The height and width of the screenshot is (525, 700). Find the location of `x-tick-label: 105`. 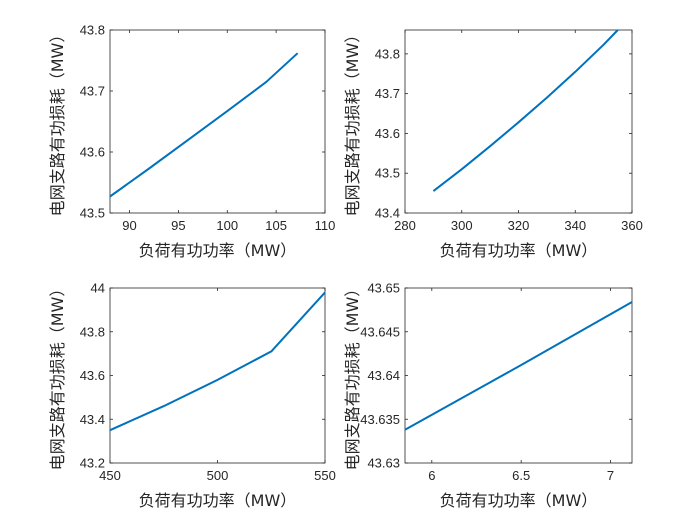

x-tick-label: 105 is located at coordinates (276, 225).